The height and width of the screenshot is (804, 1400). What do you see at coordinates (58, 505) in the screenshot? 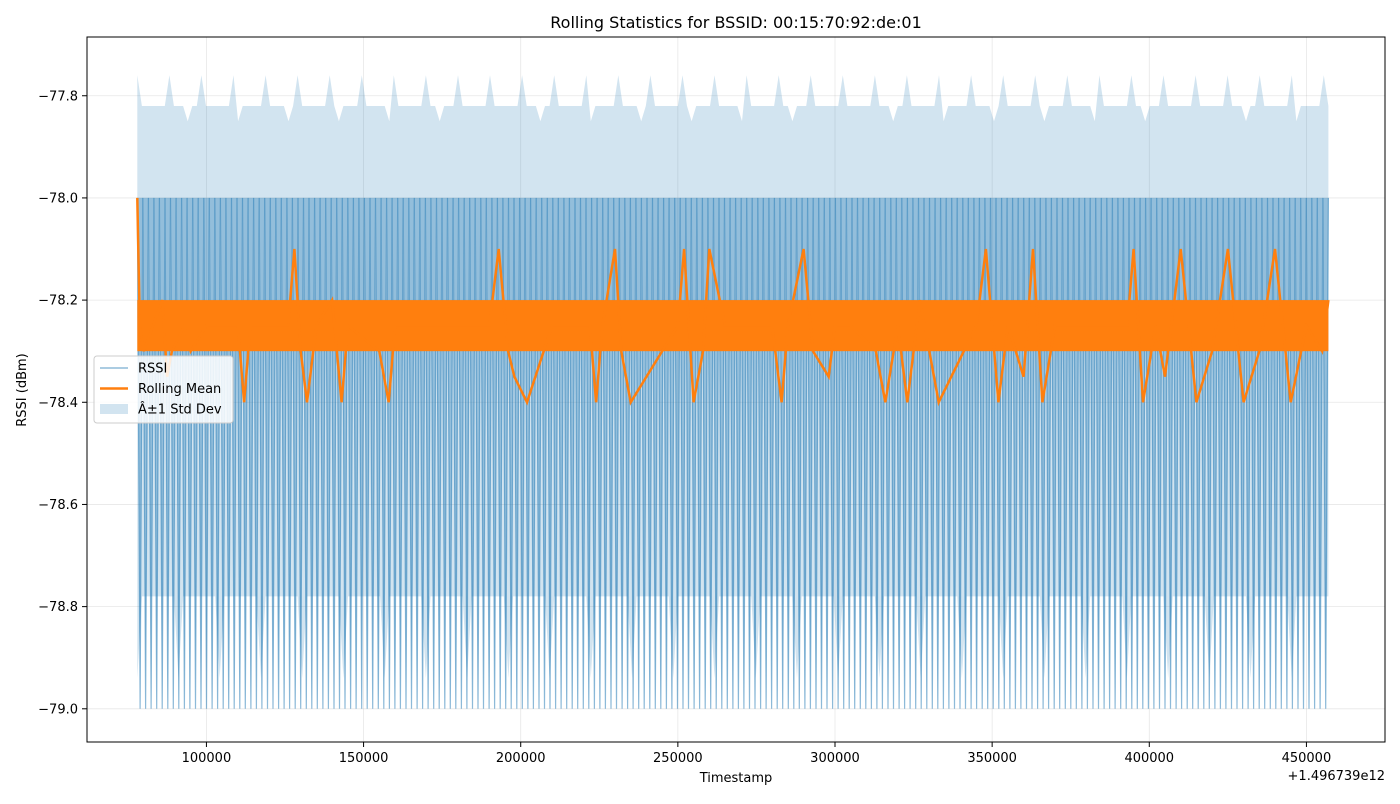
I see `y-tick-label: −78.6` at bounding box center [58, 505].